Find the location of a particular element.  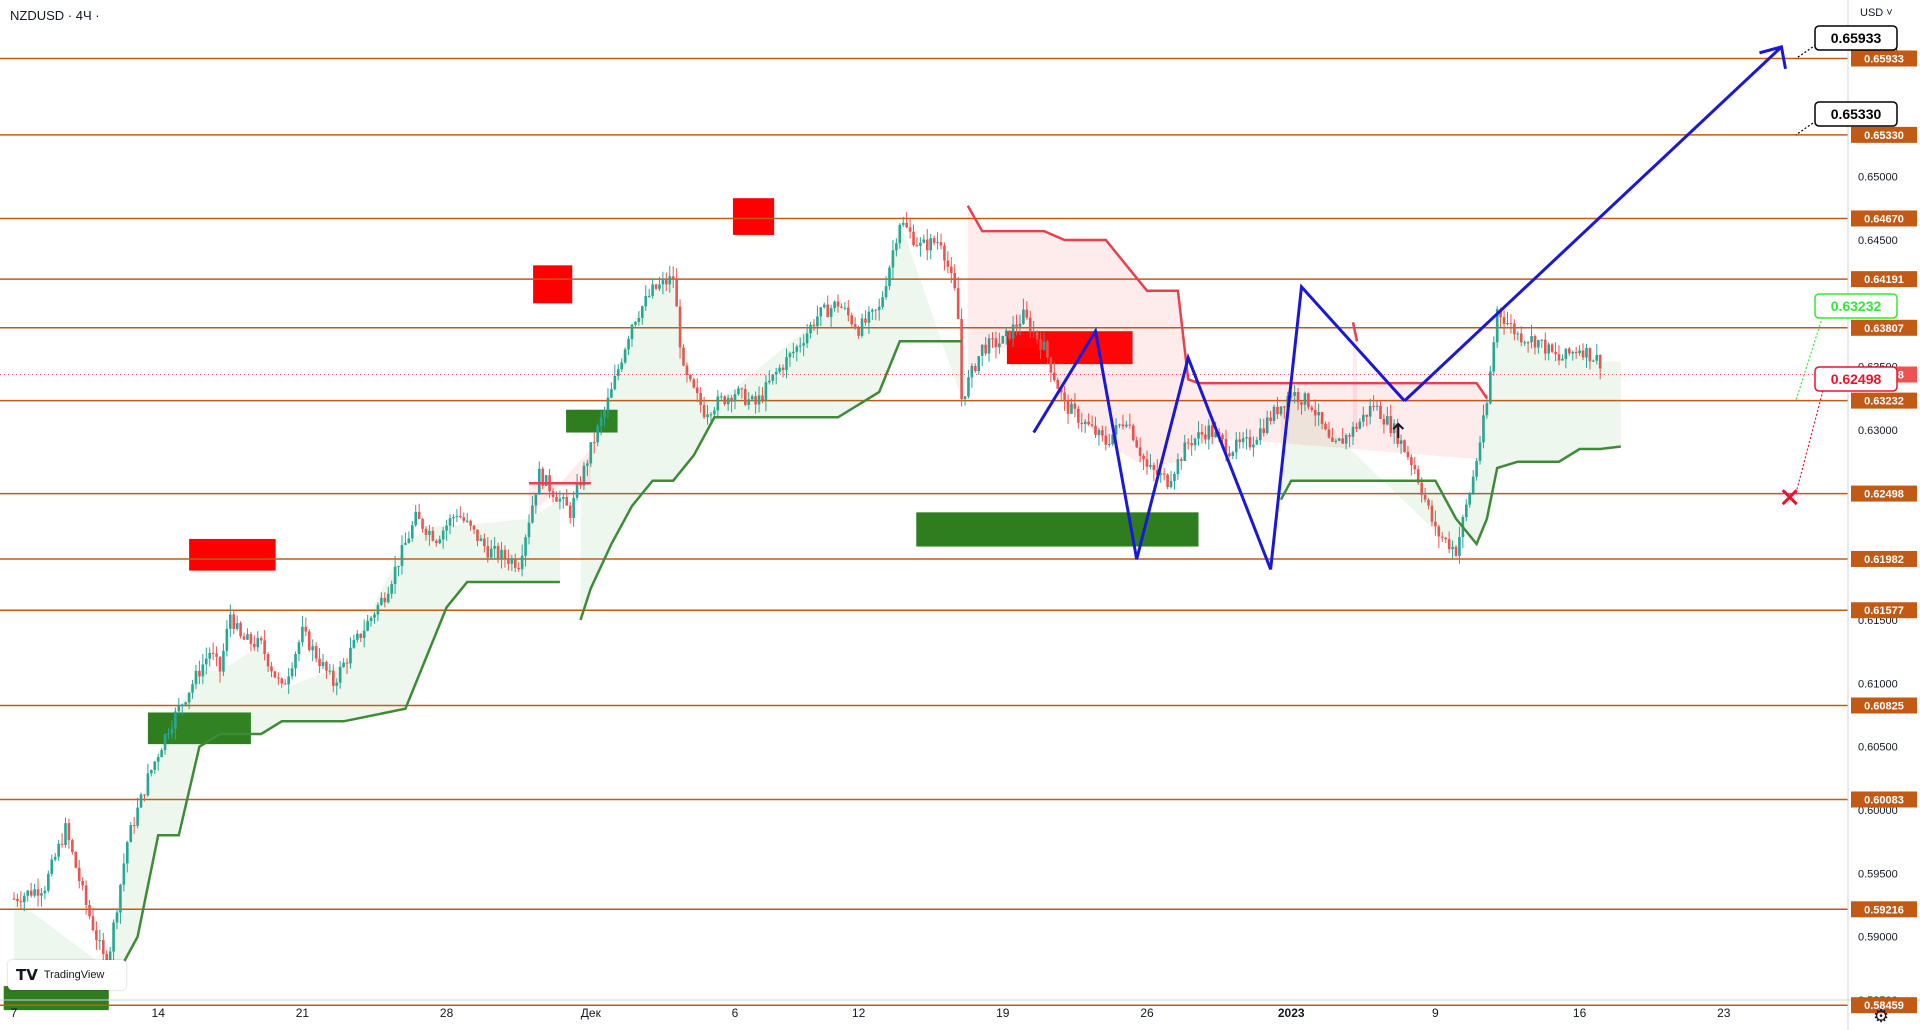

tradingview-logo: TV TradingView is located at coordinates (67, 975).